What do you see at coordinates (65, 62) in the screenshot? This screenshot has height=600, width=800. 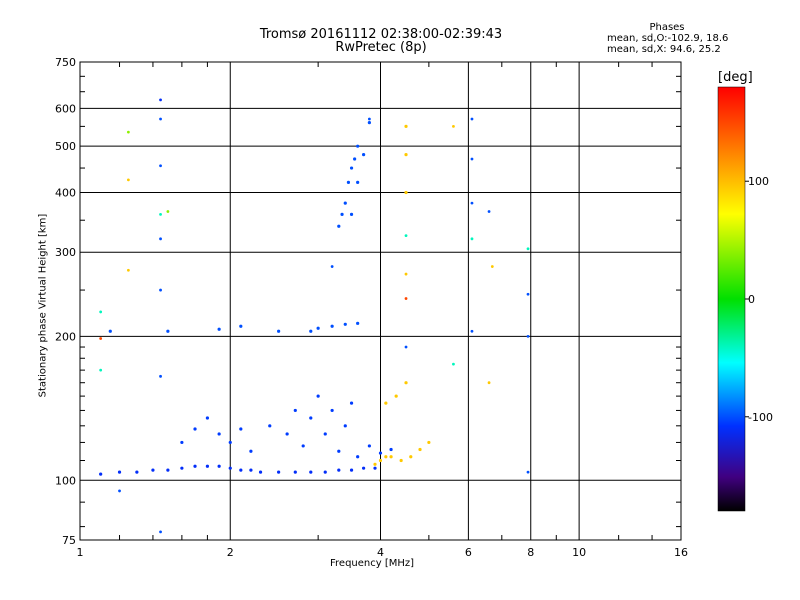 I see `y-tick-label: 750` at bounding box center [65, 62].